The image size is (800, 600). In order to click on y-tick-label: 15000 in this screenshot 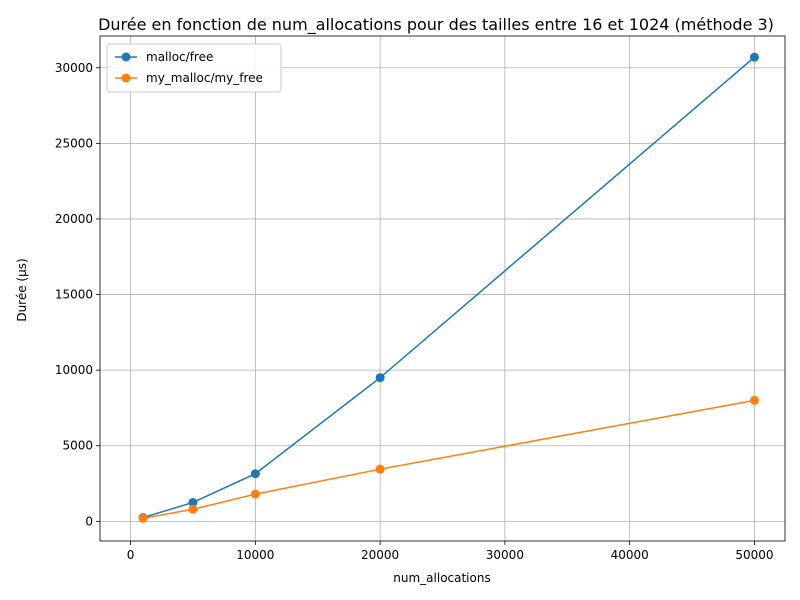, I will do `click(74, 295)`.